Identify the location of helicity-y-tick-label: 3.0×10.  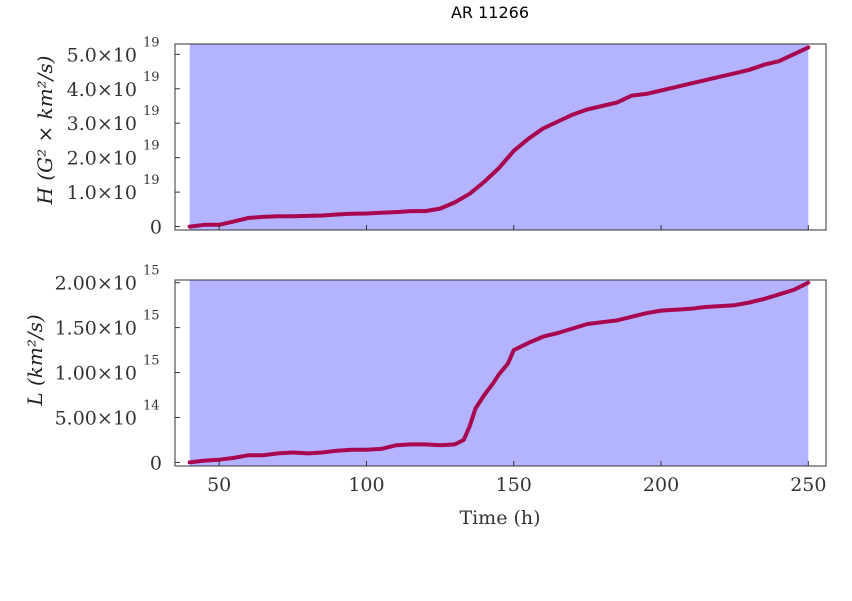
(102, 124).